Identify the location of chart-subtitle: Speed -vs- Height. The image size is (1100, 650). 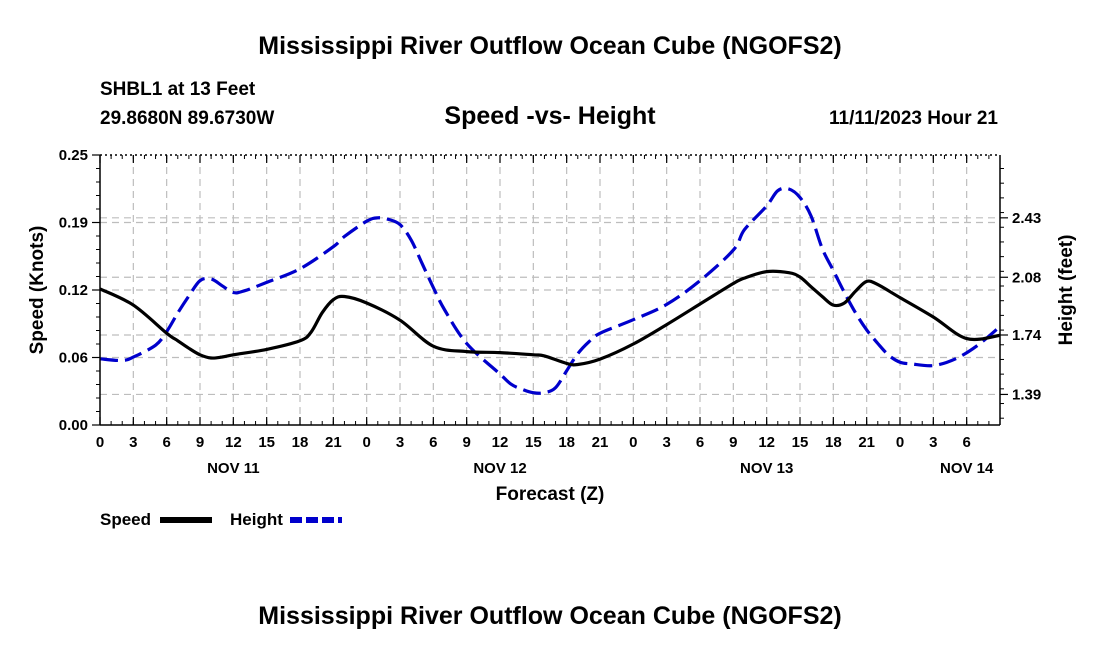
(550, 116).